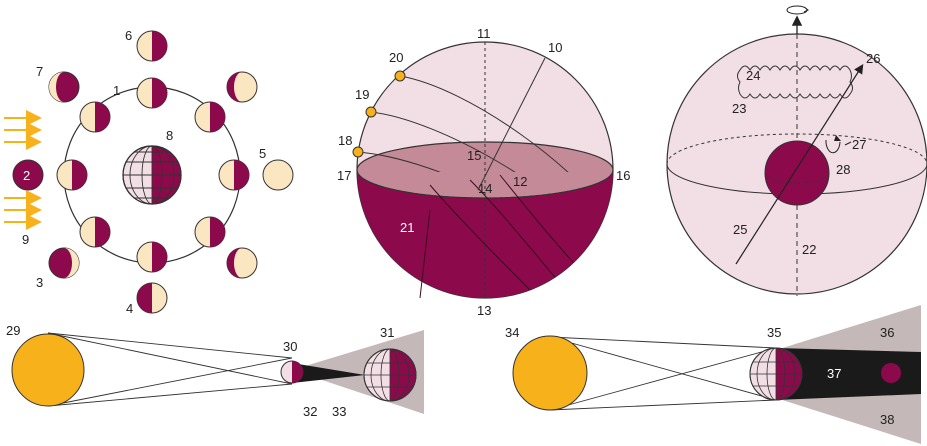  I want to click on label-5: 5, so click(262, 153).